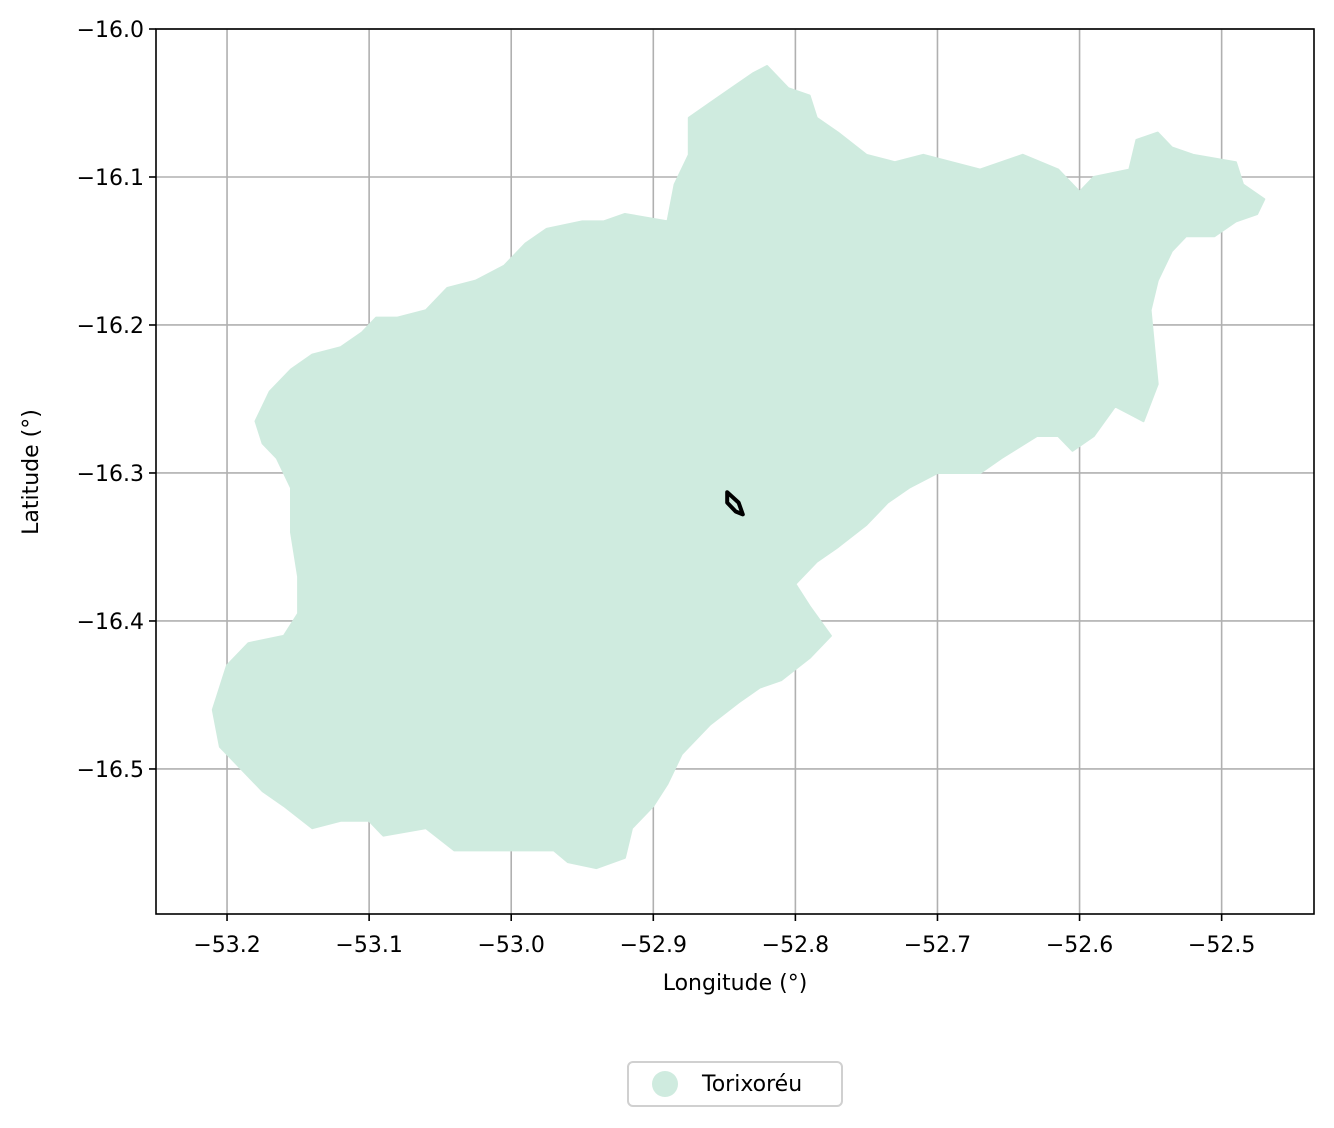 The width and height of the screenshot is (1334, 1128). What do you see at coordinates (368, 945) in the screenshot?
I see `x-tick-label: −53.1` at bounding box center [368, 945].